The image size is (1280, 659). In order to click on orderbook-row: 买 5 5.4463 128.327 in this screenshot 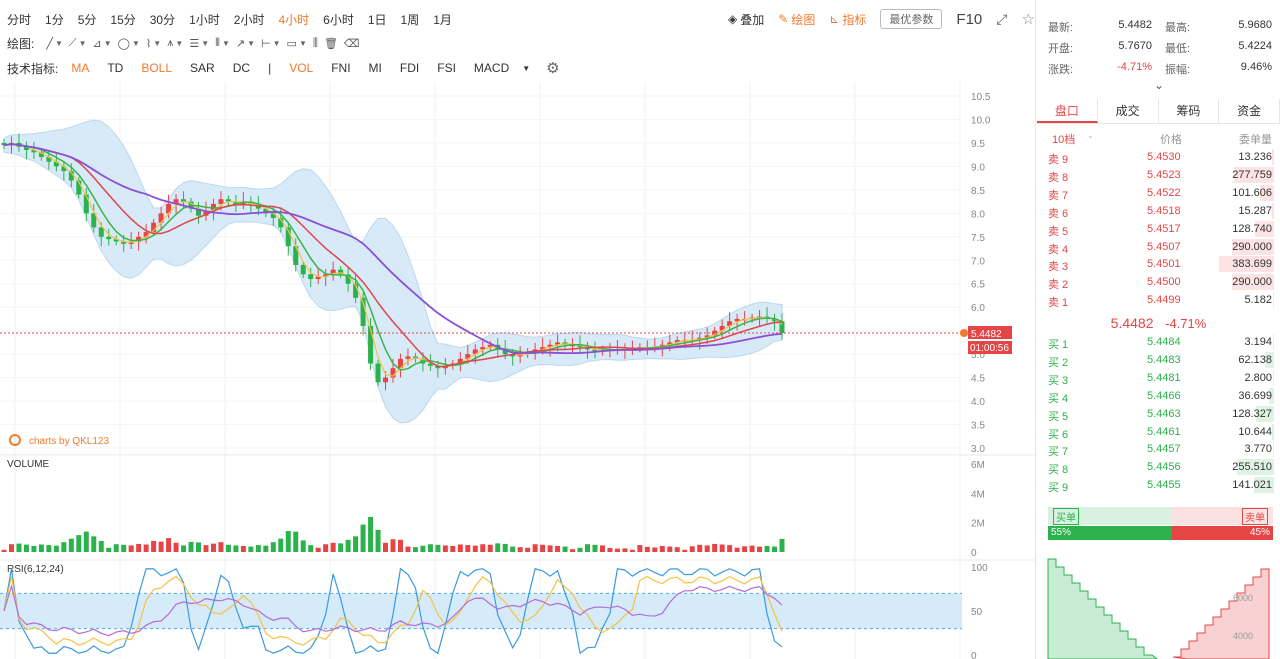, I will do `click(1158, 414)`.